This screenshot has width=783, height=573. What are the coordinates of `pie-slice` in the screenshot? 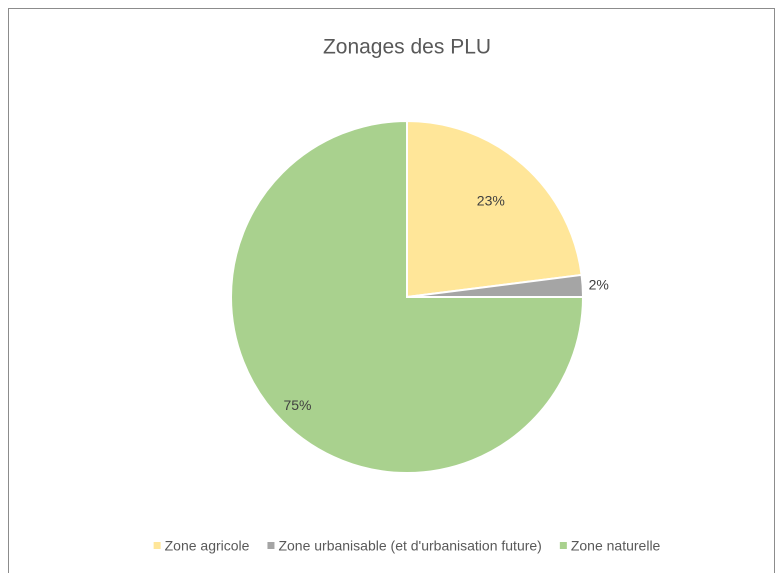 It's located at (494, 209).